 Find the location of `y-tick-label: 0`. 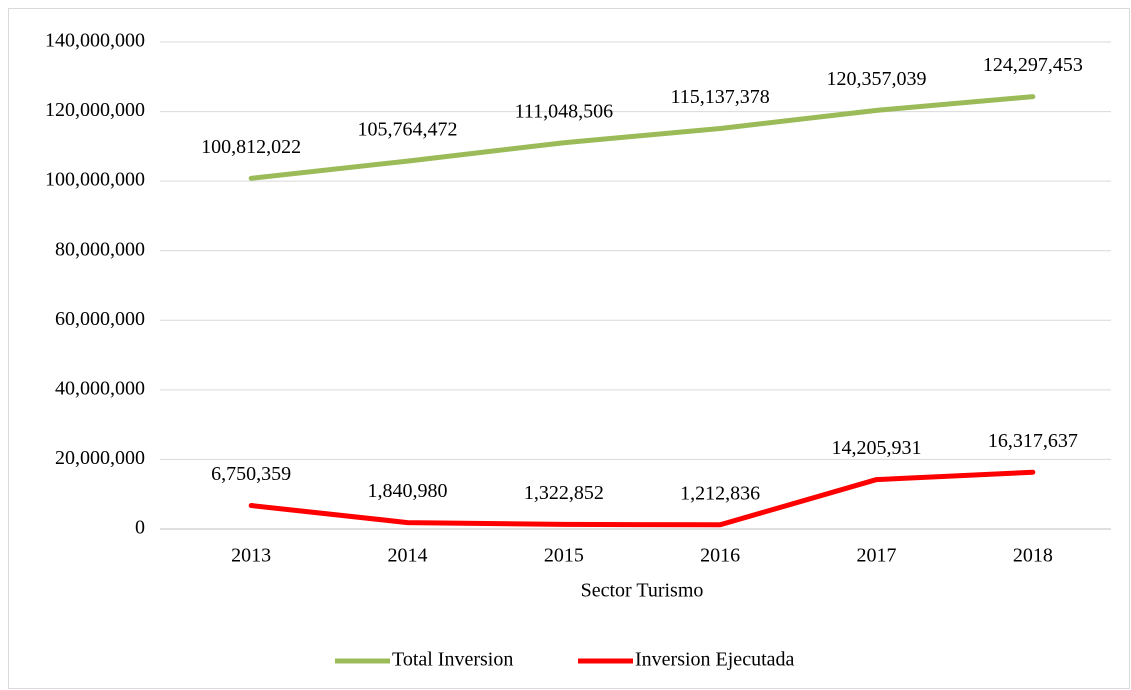

y-tick-label: 0 is located at coordinates (140, 528).